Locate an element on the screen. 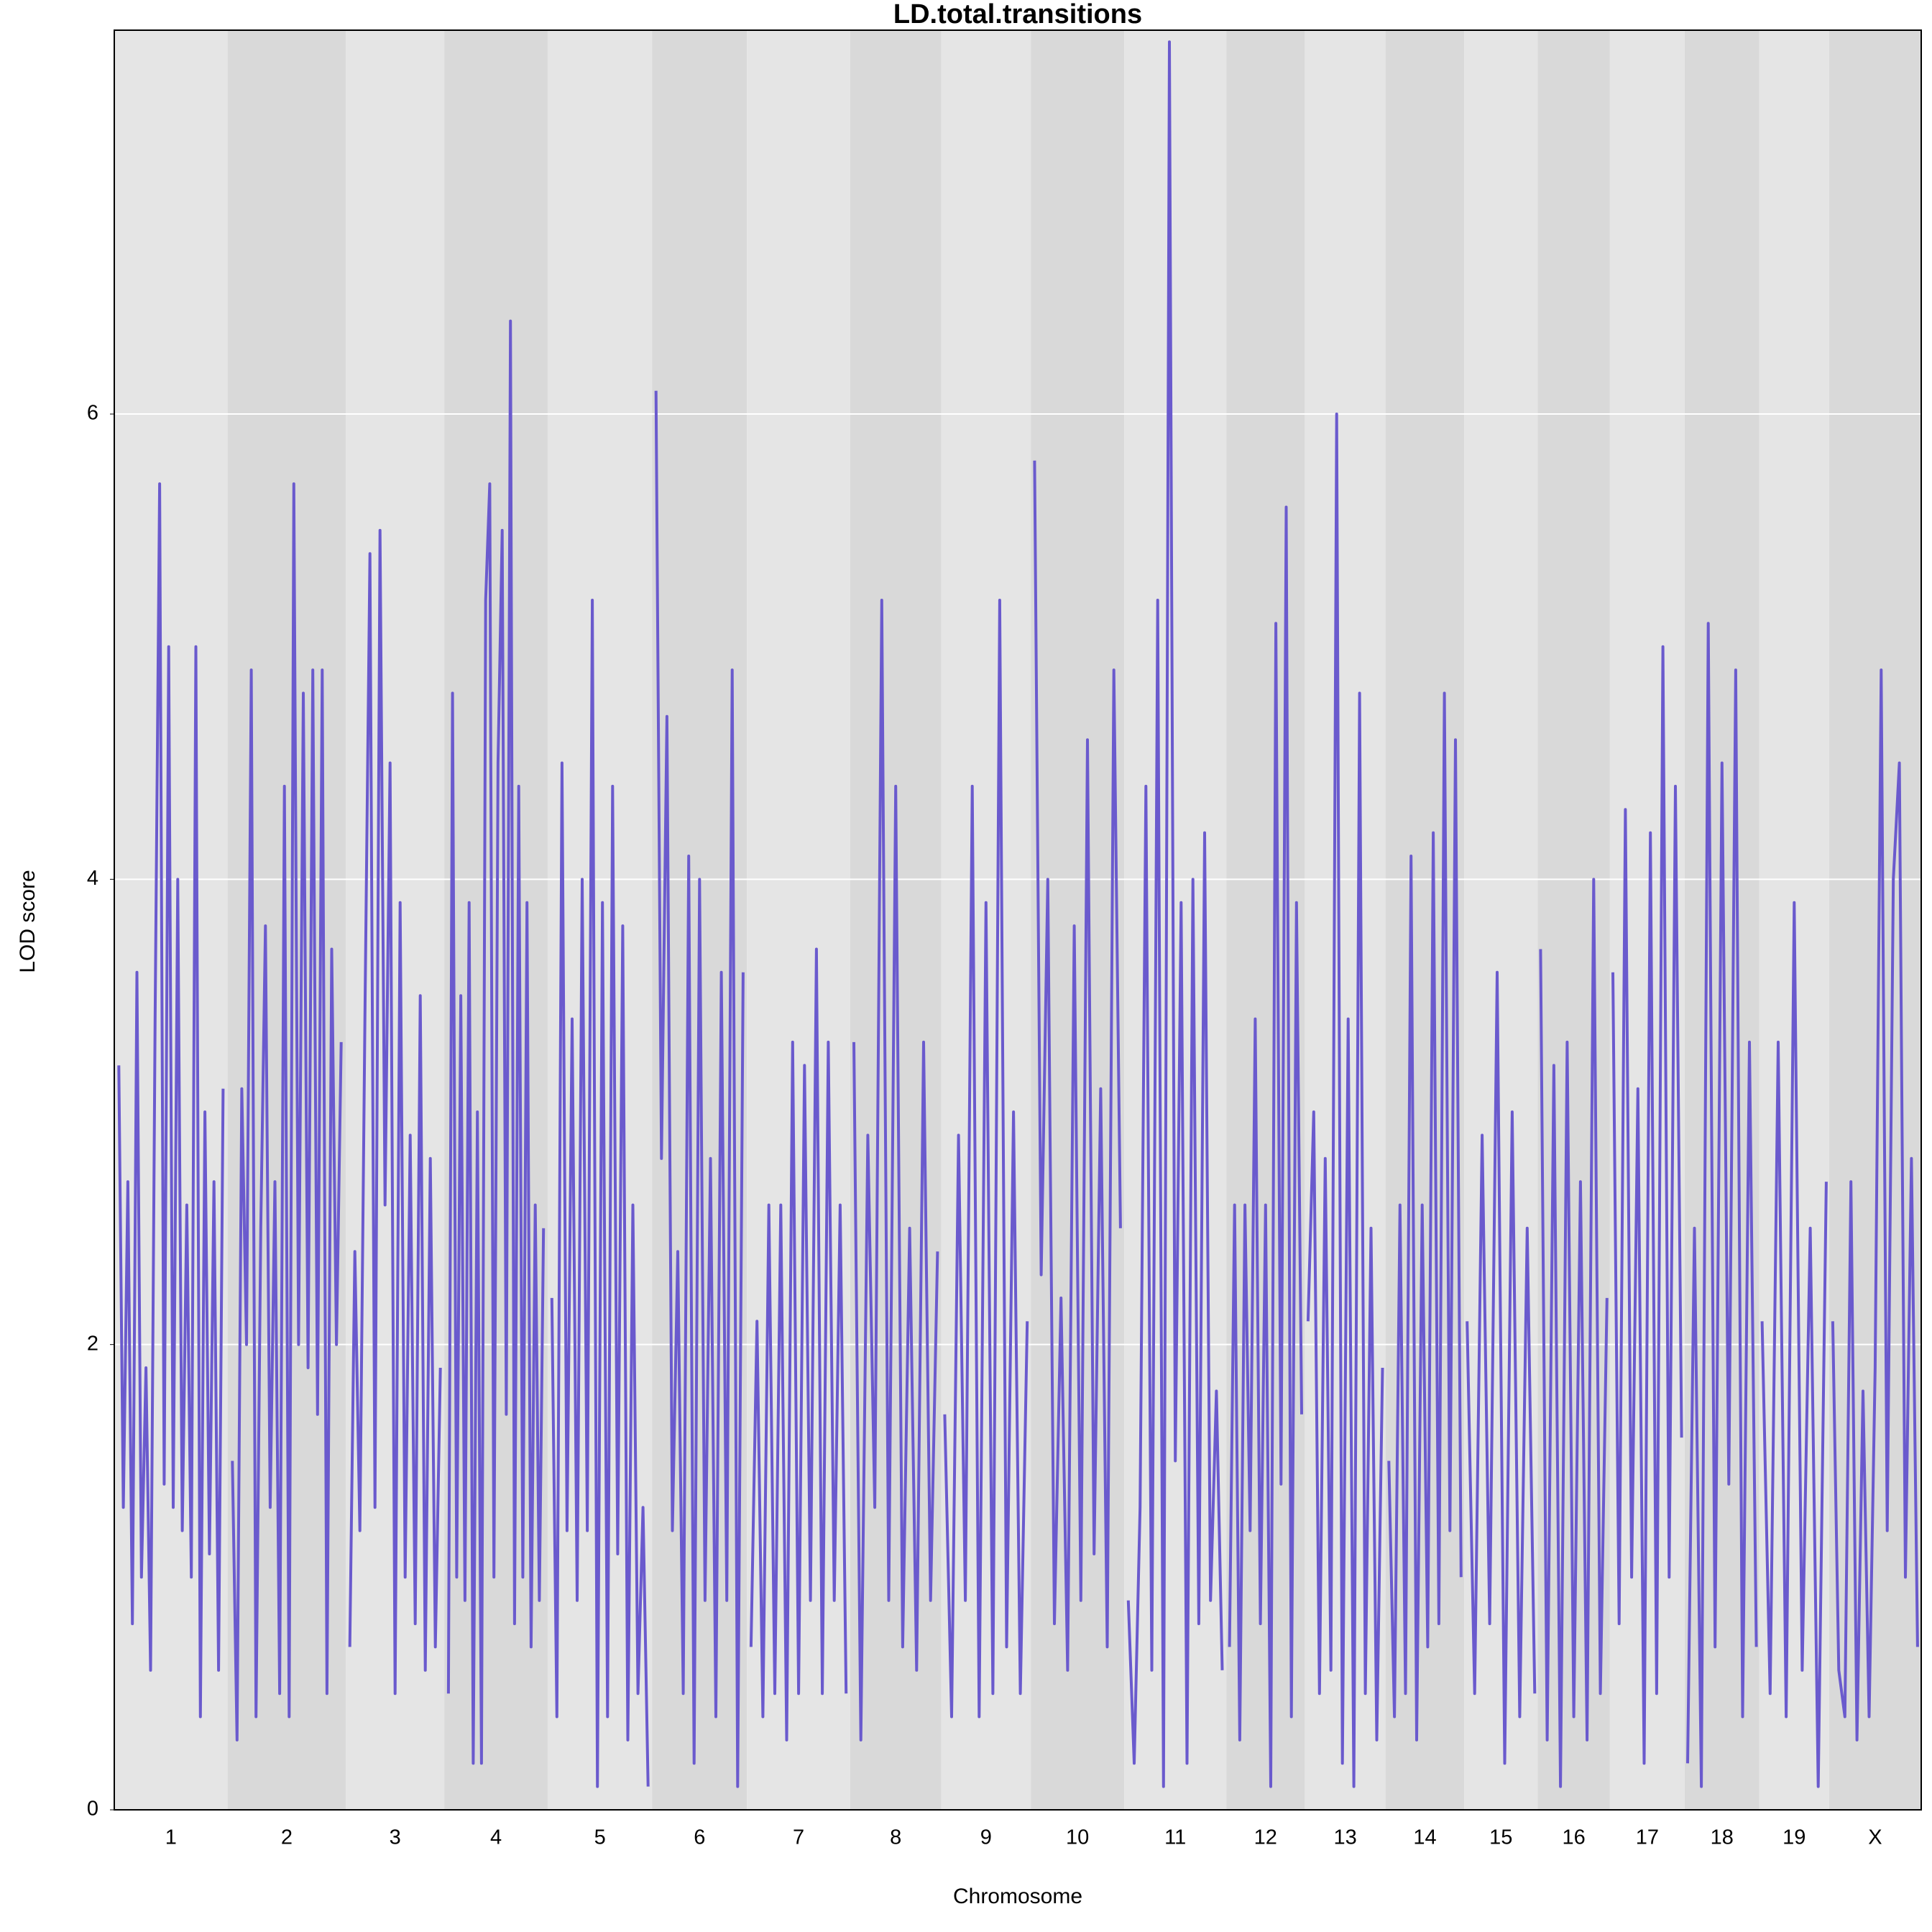 The image size is (1932, 1932). x-tick-label: 19 is located at coordinates (1794, 1837).